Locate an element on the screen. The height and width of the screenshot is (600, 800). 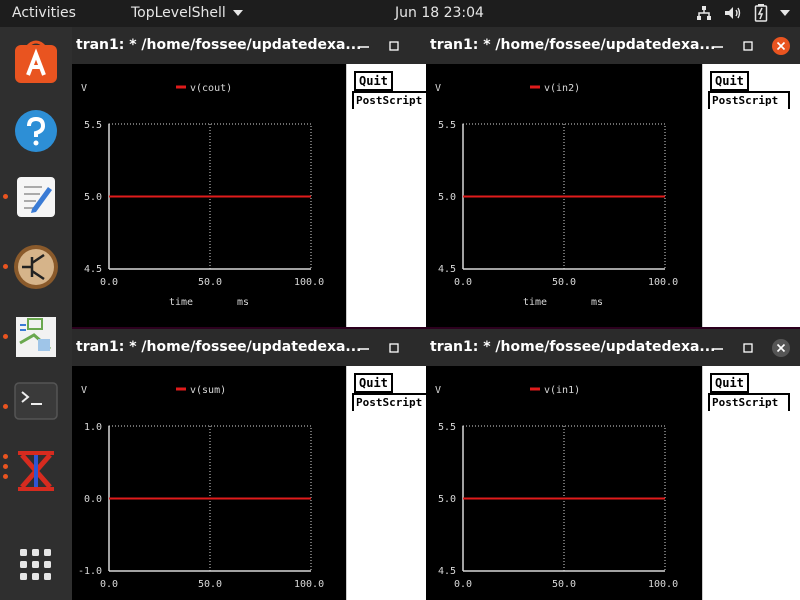
app-menu-label: TopLevelShell is located at coordinates (178, 13).